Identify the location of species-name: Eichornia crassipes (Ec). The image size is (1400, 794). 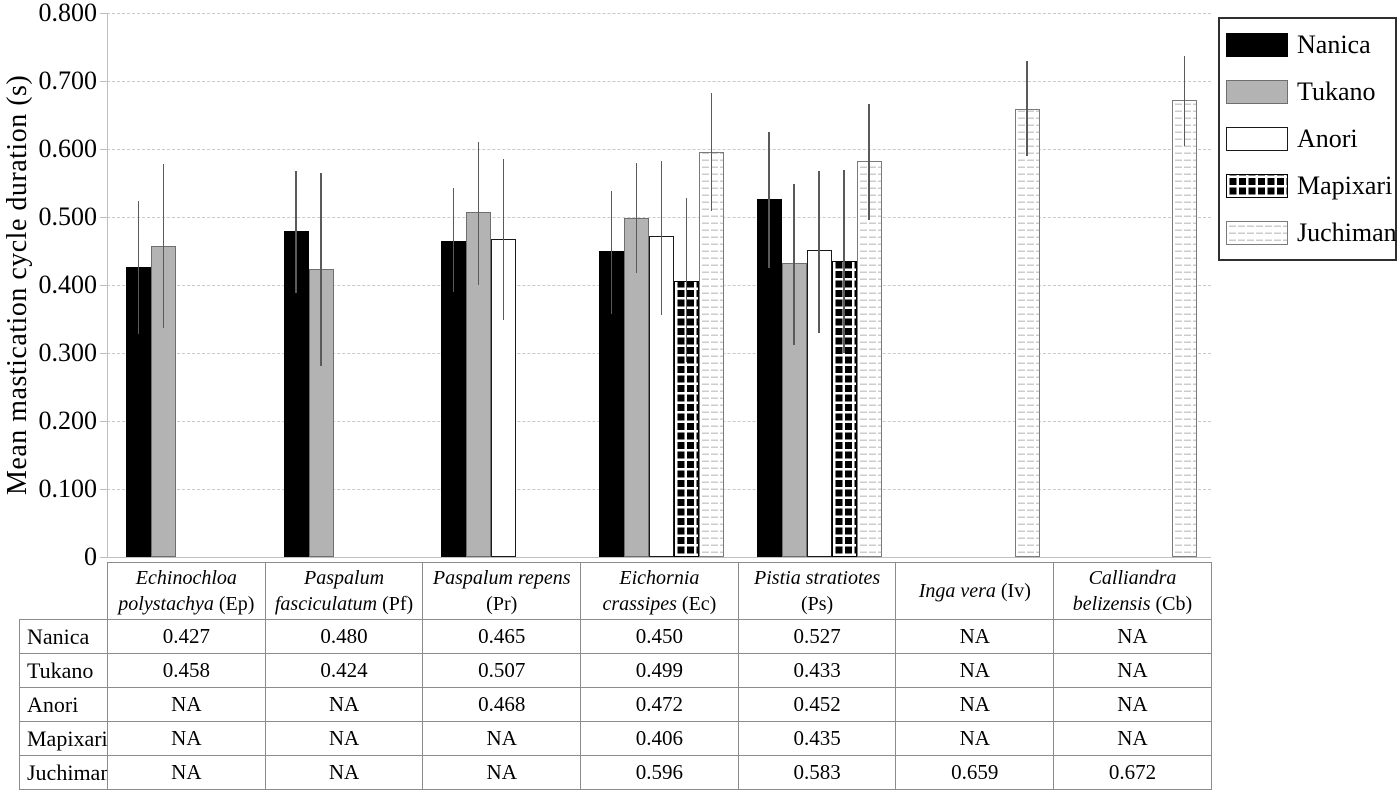
(659, 591).